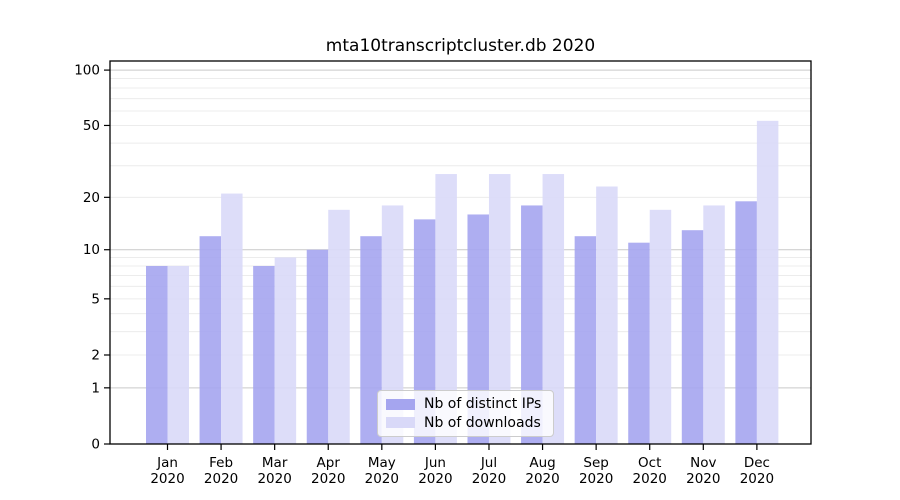 The height and width of the screenshot is (500, 900). I want to click on x-tick-label-year-nov: 2020, so click(703, 479).